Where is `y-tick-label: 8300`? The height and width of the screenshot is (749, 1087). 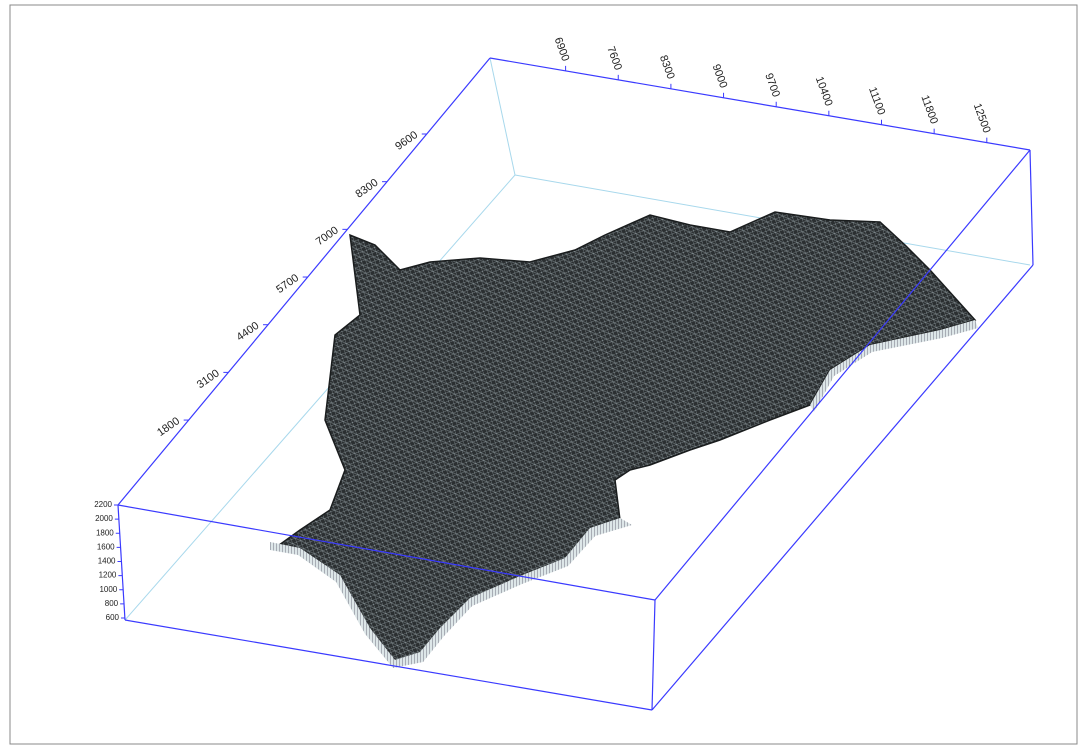
y-tick-label: 8300 is located at coordinates (367, 189).